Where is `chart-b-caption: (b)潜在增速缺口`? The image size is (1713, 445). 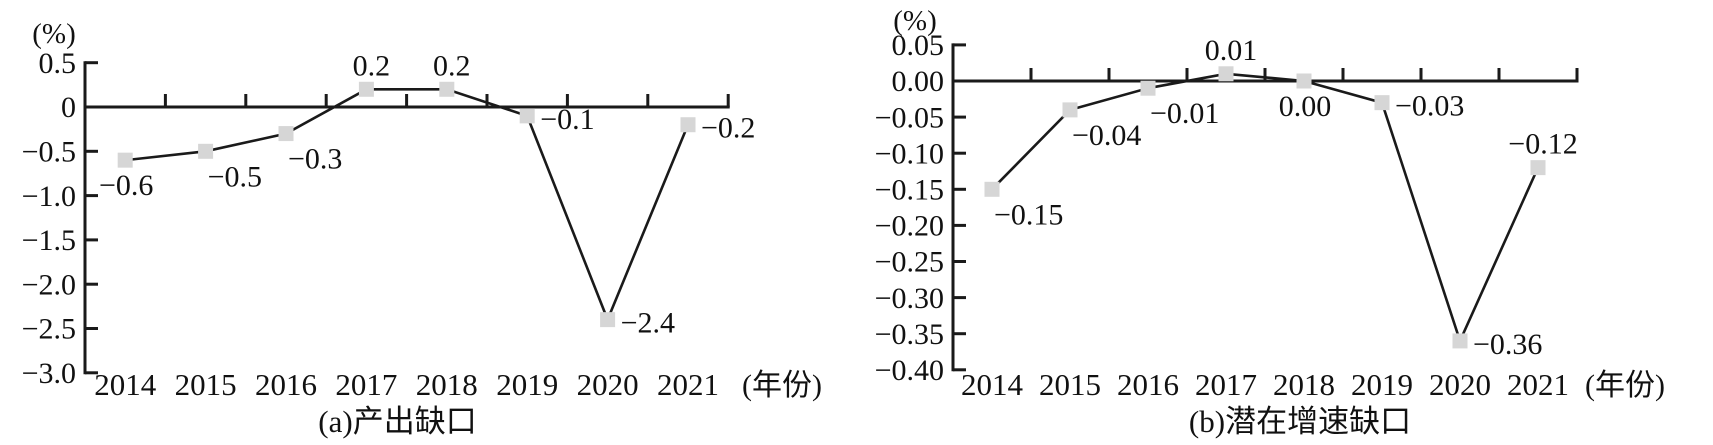 chart-b-caption: (b)潜在增速缺口 is located at coordinates (1300, 421).